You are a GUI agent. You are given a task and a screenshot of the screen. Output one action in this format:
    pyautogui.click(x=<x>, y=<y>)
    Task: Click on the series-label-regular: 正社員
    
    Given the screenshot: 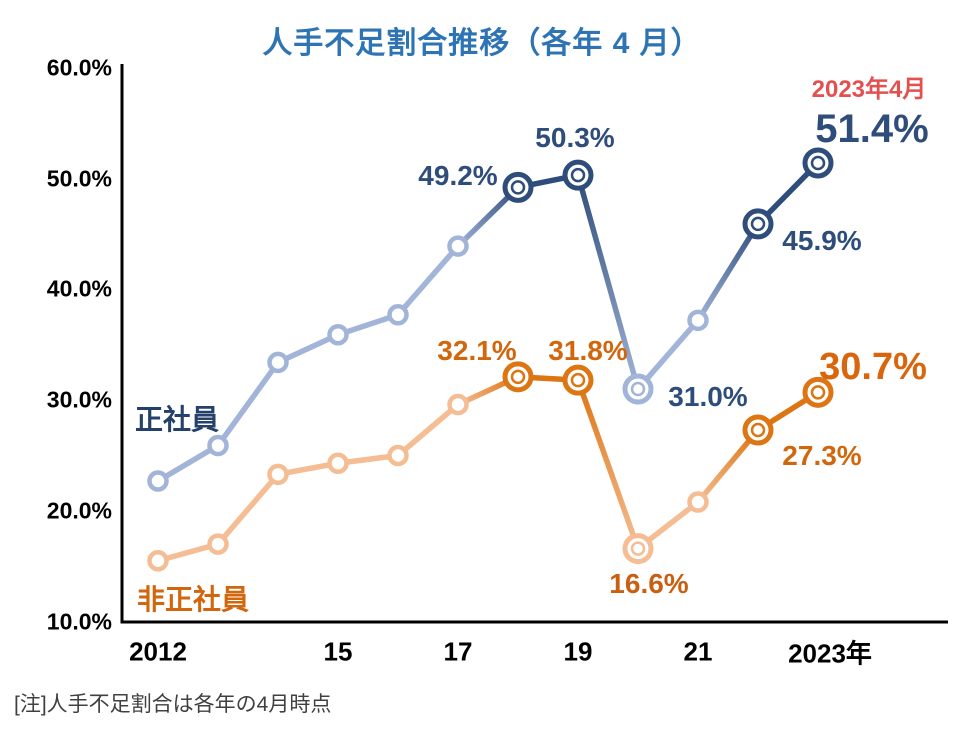 What is the action you would take?
    pyautogui.click(x=177, y=419)
    